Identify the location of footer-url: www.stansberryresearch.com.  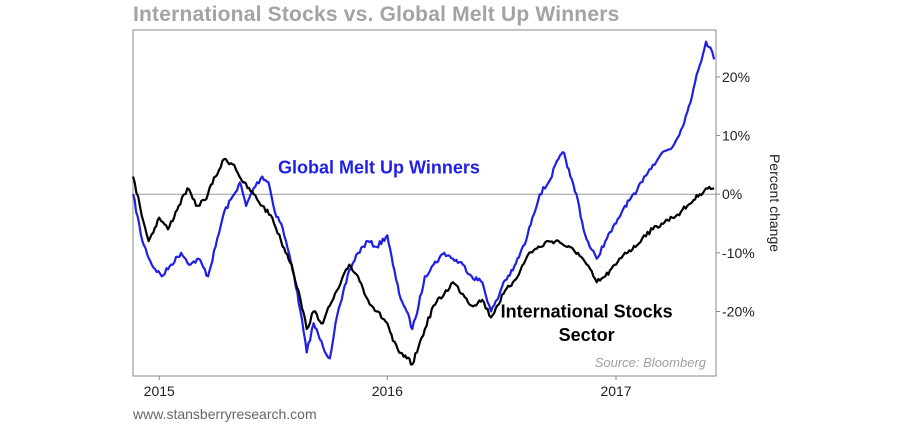
(225, 414).